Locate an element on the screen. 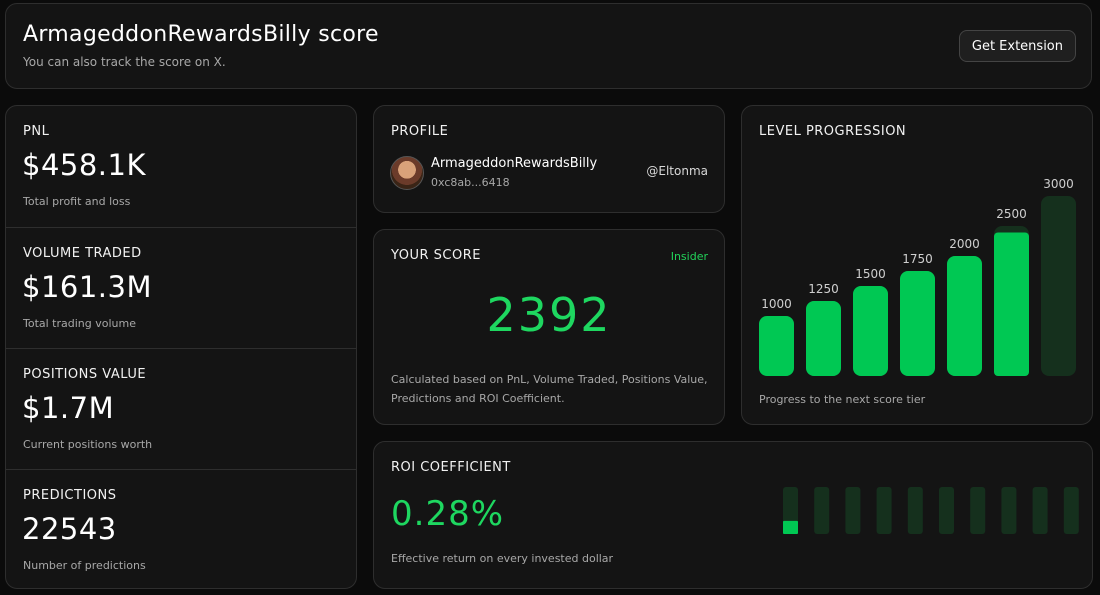  avatar is located at coordinates (407, 173).